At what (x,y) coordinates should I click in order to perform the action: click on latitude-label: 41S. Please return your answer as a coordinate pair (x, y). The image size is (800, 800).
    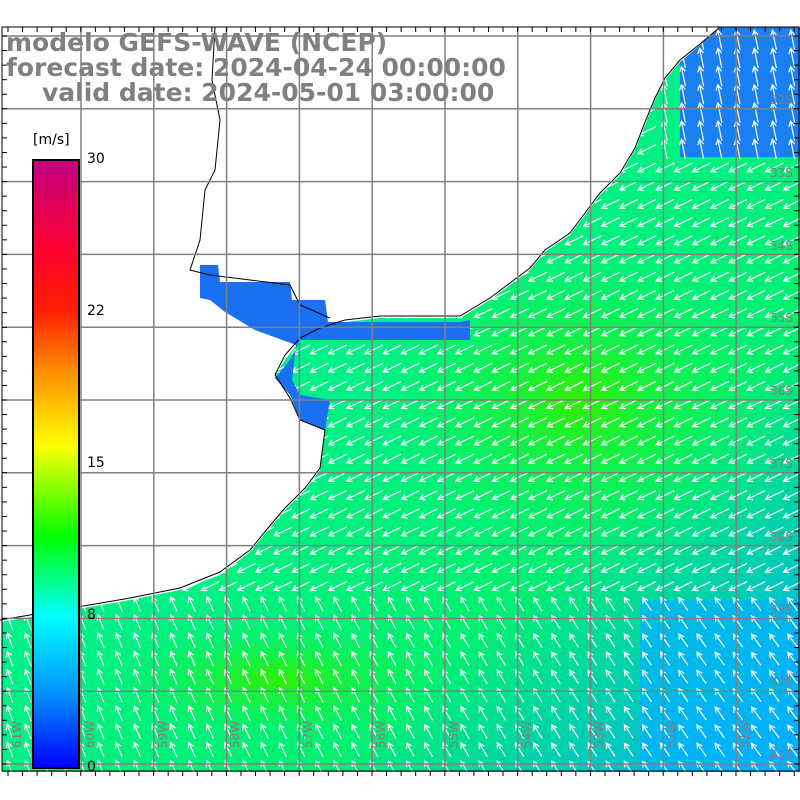
    Looking at the image, I should click on (781, 755).